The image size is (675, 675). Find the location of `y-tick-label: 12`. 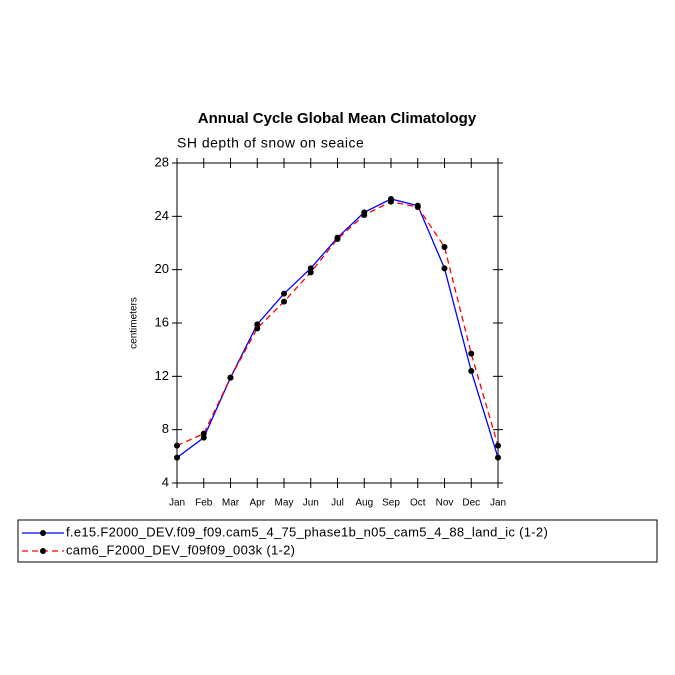

y-tick-label: 12 is located at coordinates (162, 375).